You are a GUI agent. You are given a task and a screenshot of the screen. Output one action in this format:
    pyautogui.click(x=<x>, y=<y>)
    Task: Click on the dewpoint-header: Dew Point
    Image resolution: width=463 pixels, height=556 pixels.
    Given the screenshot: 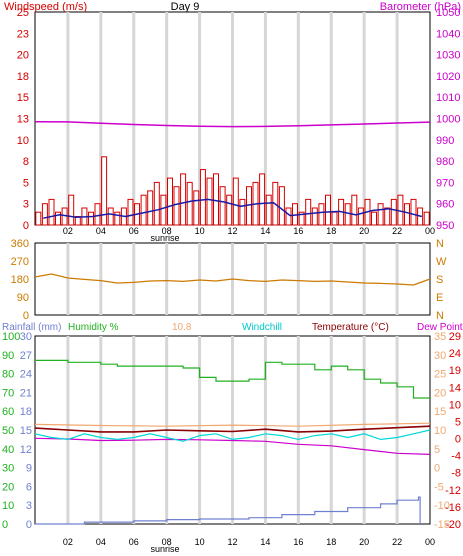 What is the action you would take?
    pyautogui.click(x=440, y=327)
    